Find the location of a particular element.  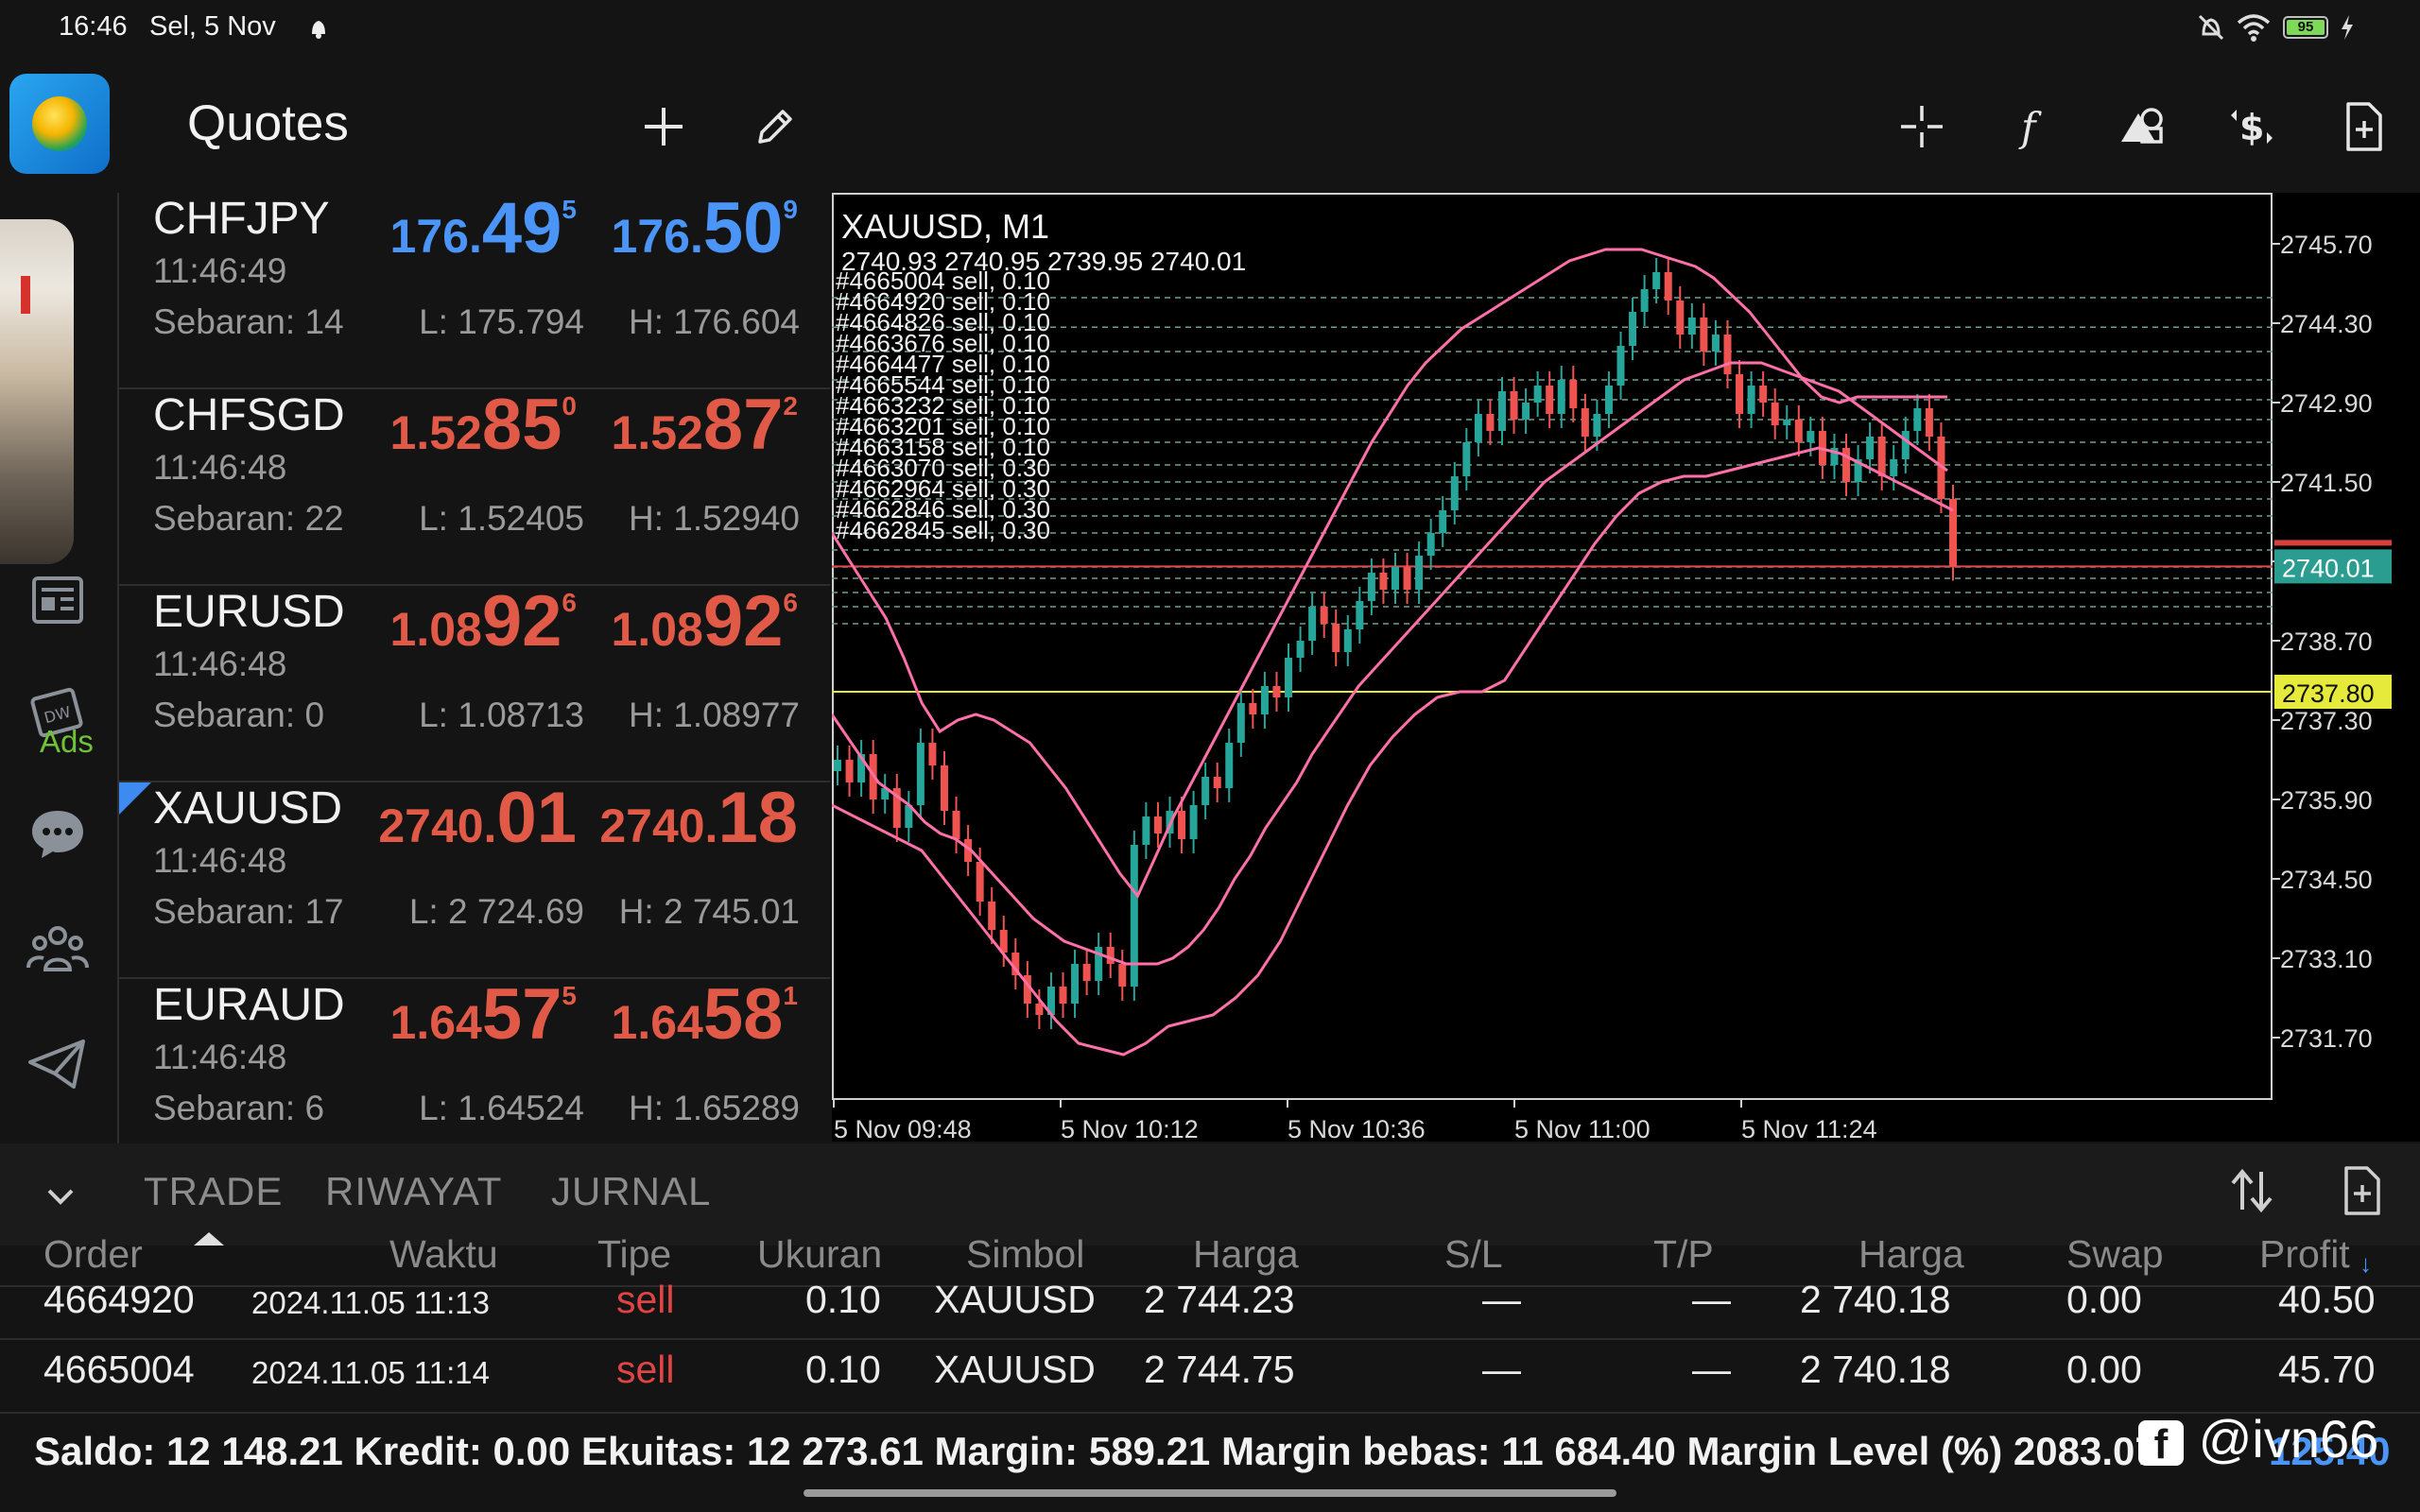

charging-icon is located at coordinates (2347, 31).